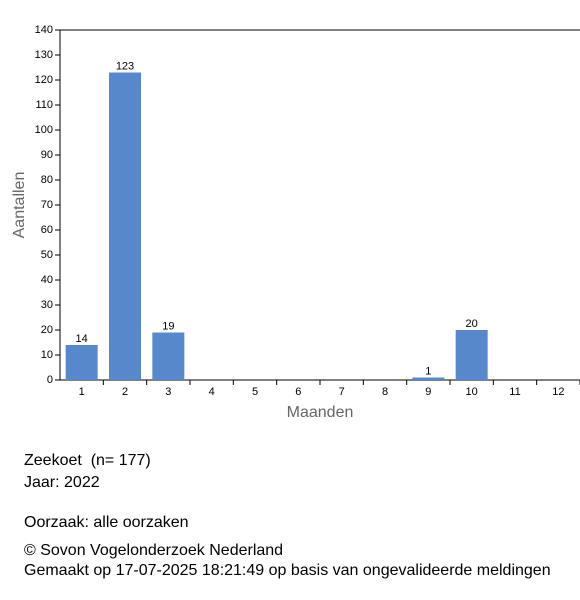  Describe the element at coordinates (212, 392) in the screenshot. I see `x-tick-label: 4` at that location.